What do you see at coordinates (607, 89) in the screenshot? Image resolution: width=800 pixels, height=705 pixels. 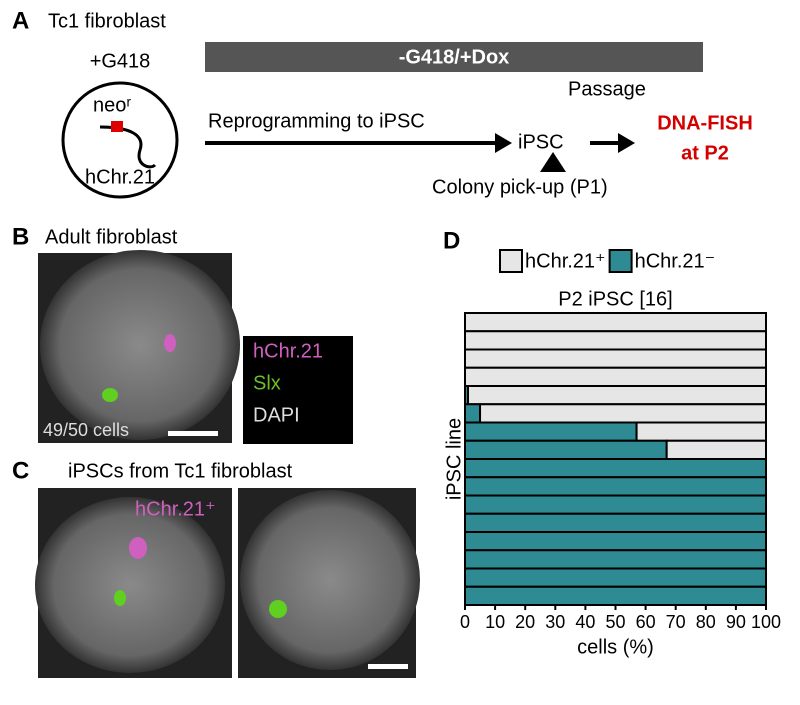 I see `passage-label: Passage` at bounding box center [607, 89].